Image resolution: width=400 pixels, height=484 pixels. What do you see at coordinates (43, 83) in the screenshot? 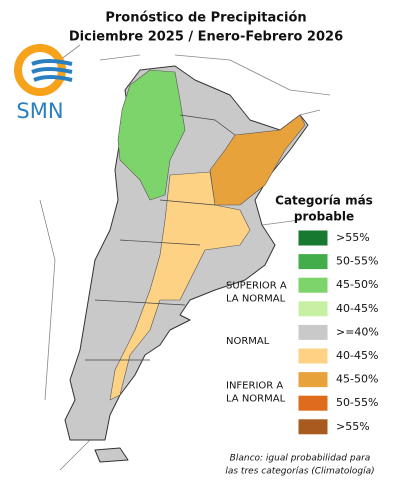
I see `logo: SMN` at bounding box center [43, 83].